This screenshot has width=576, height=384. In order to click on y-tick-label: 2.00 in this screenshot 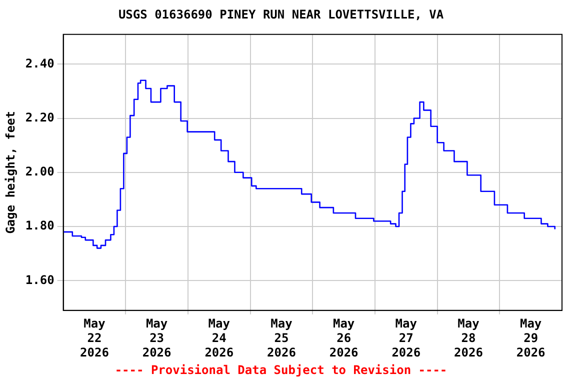, I will do `click(39, 171)`.